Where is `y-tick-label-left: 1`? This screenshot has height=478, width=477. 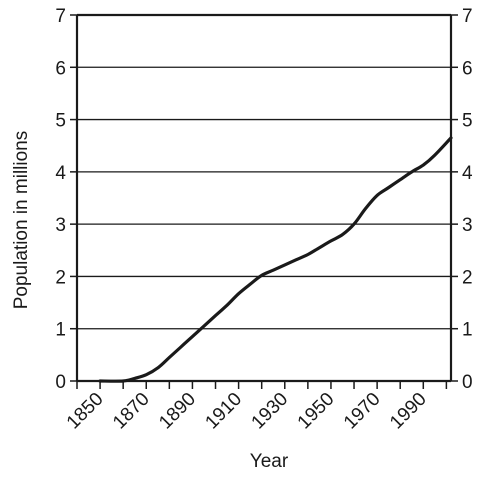
y-tick-label-left: 1 is located at coordinates (60, 330).